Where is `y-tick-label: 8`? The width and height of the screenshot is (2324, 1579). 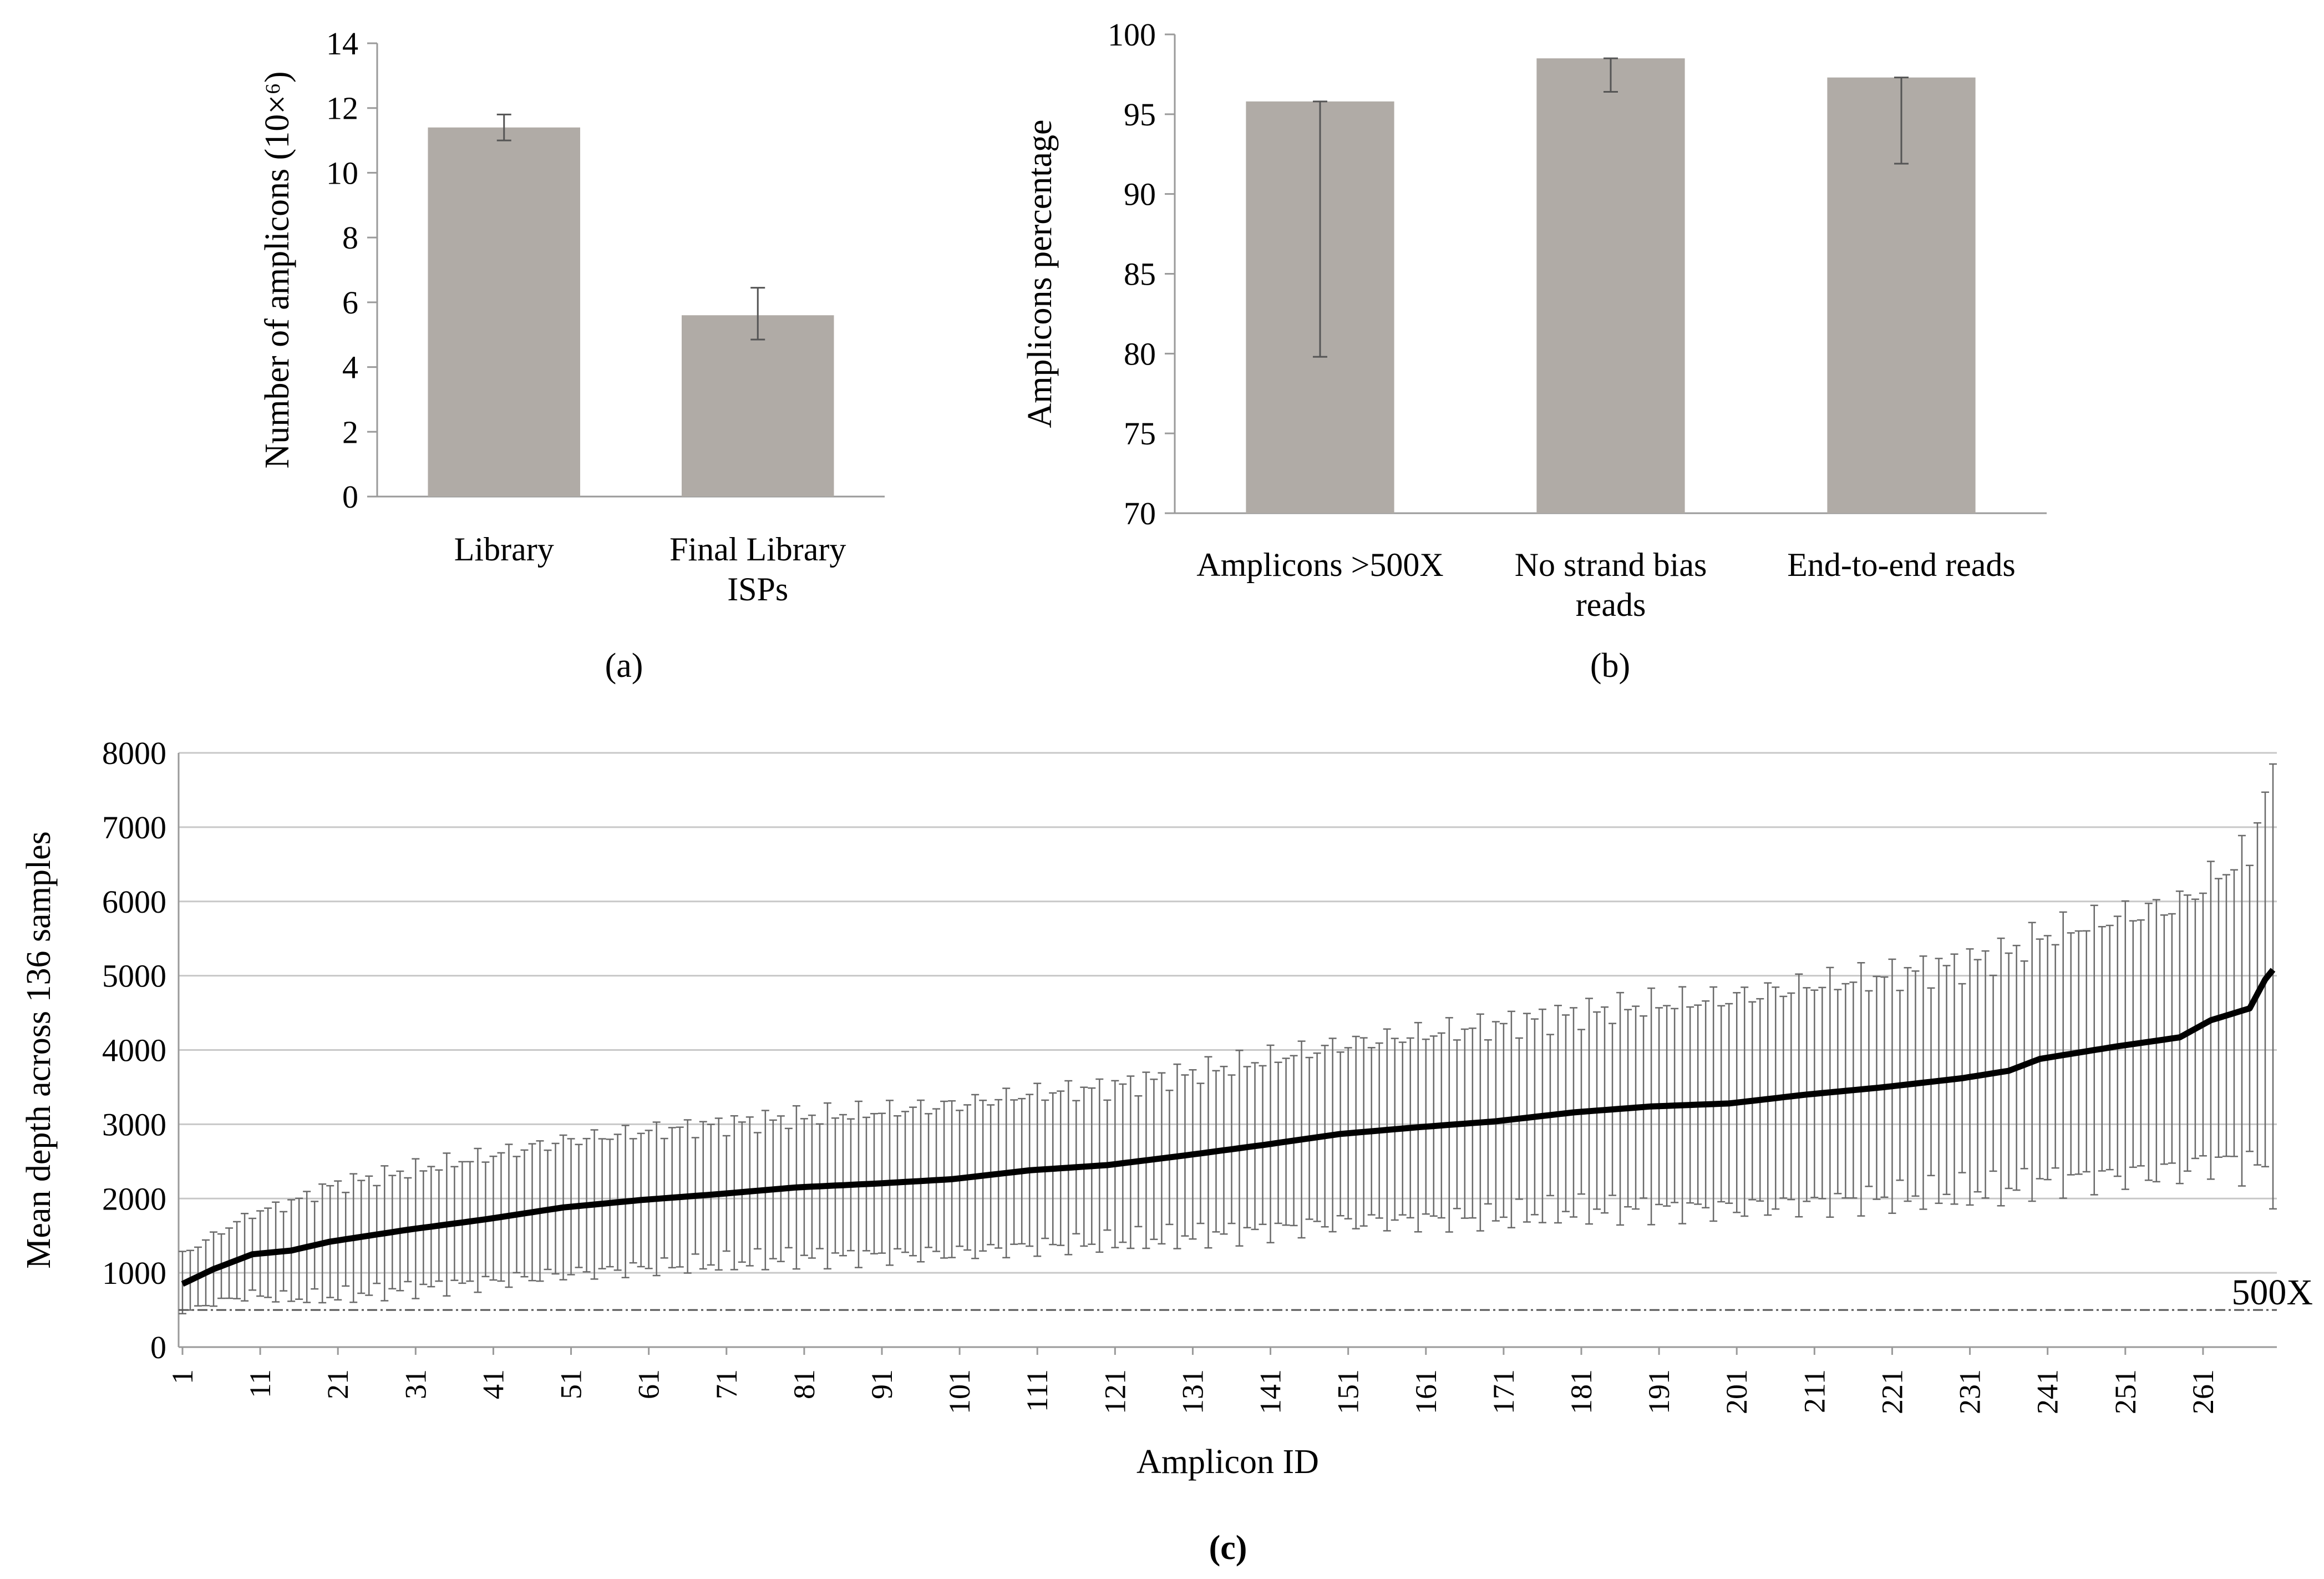
y-tick-label: 8 is located at coordinates (350, 238).